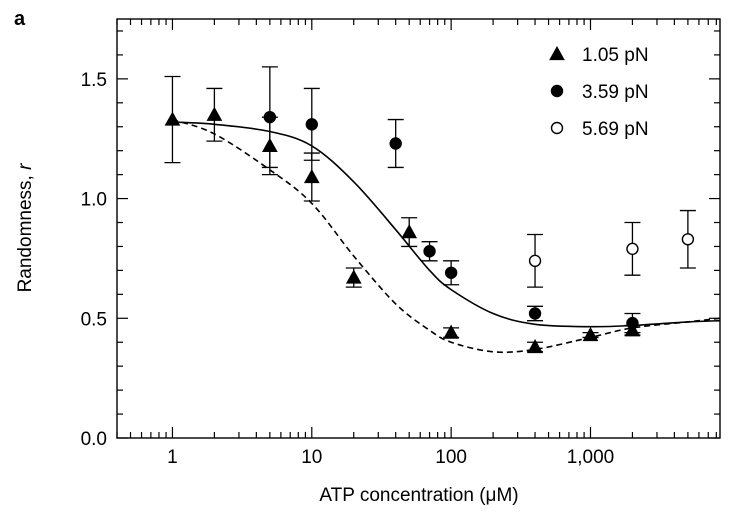 This screenshot has width=746, height=516. Describe the element at coordinates (418, 495) in the screenshot. I see `x-axis-title: ATP concentration (μM)` at that location.